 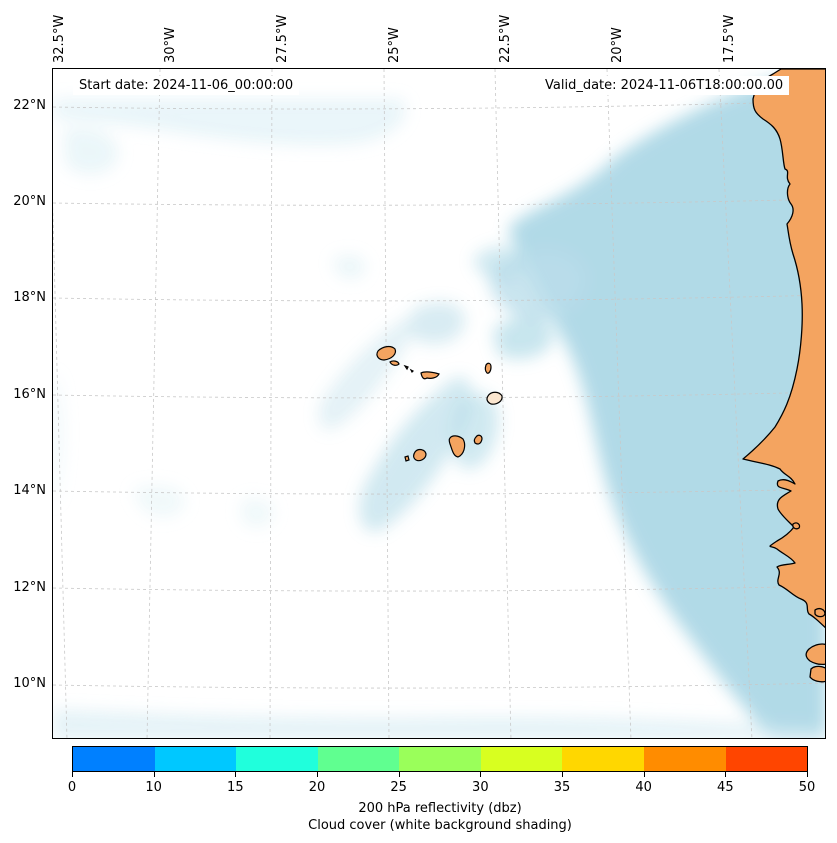 I want to click on colorbar-tick-label: 20, so click(x=317, y=787).